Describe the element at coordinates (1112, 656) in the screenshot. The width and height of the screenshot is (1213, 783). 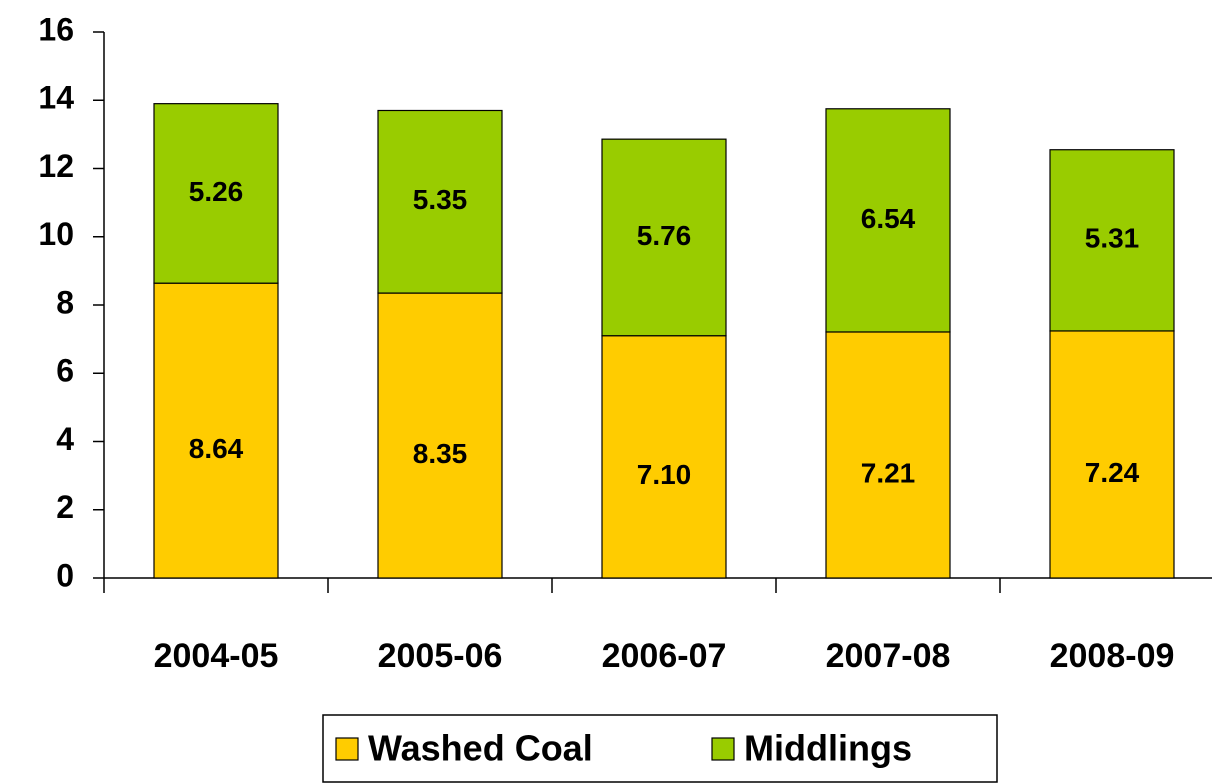
I see `x-tick-label: 2008-09` at that location.